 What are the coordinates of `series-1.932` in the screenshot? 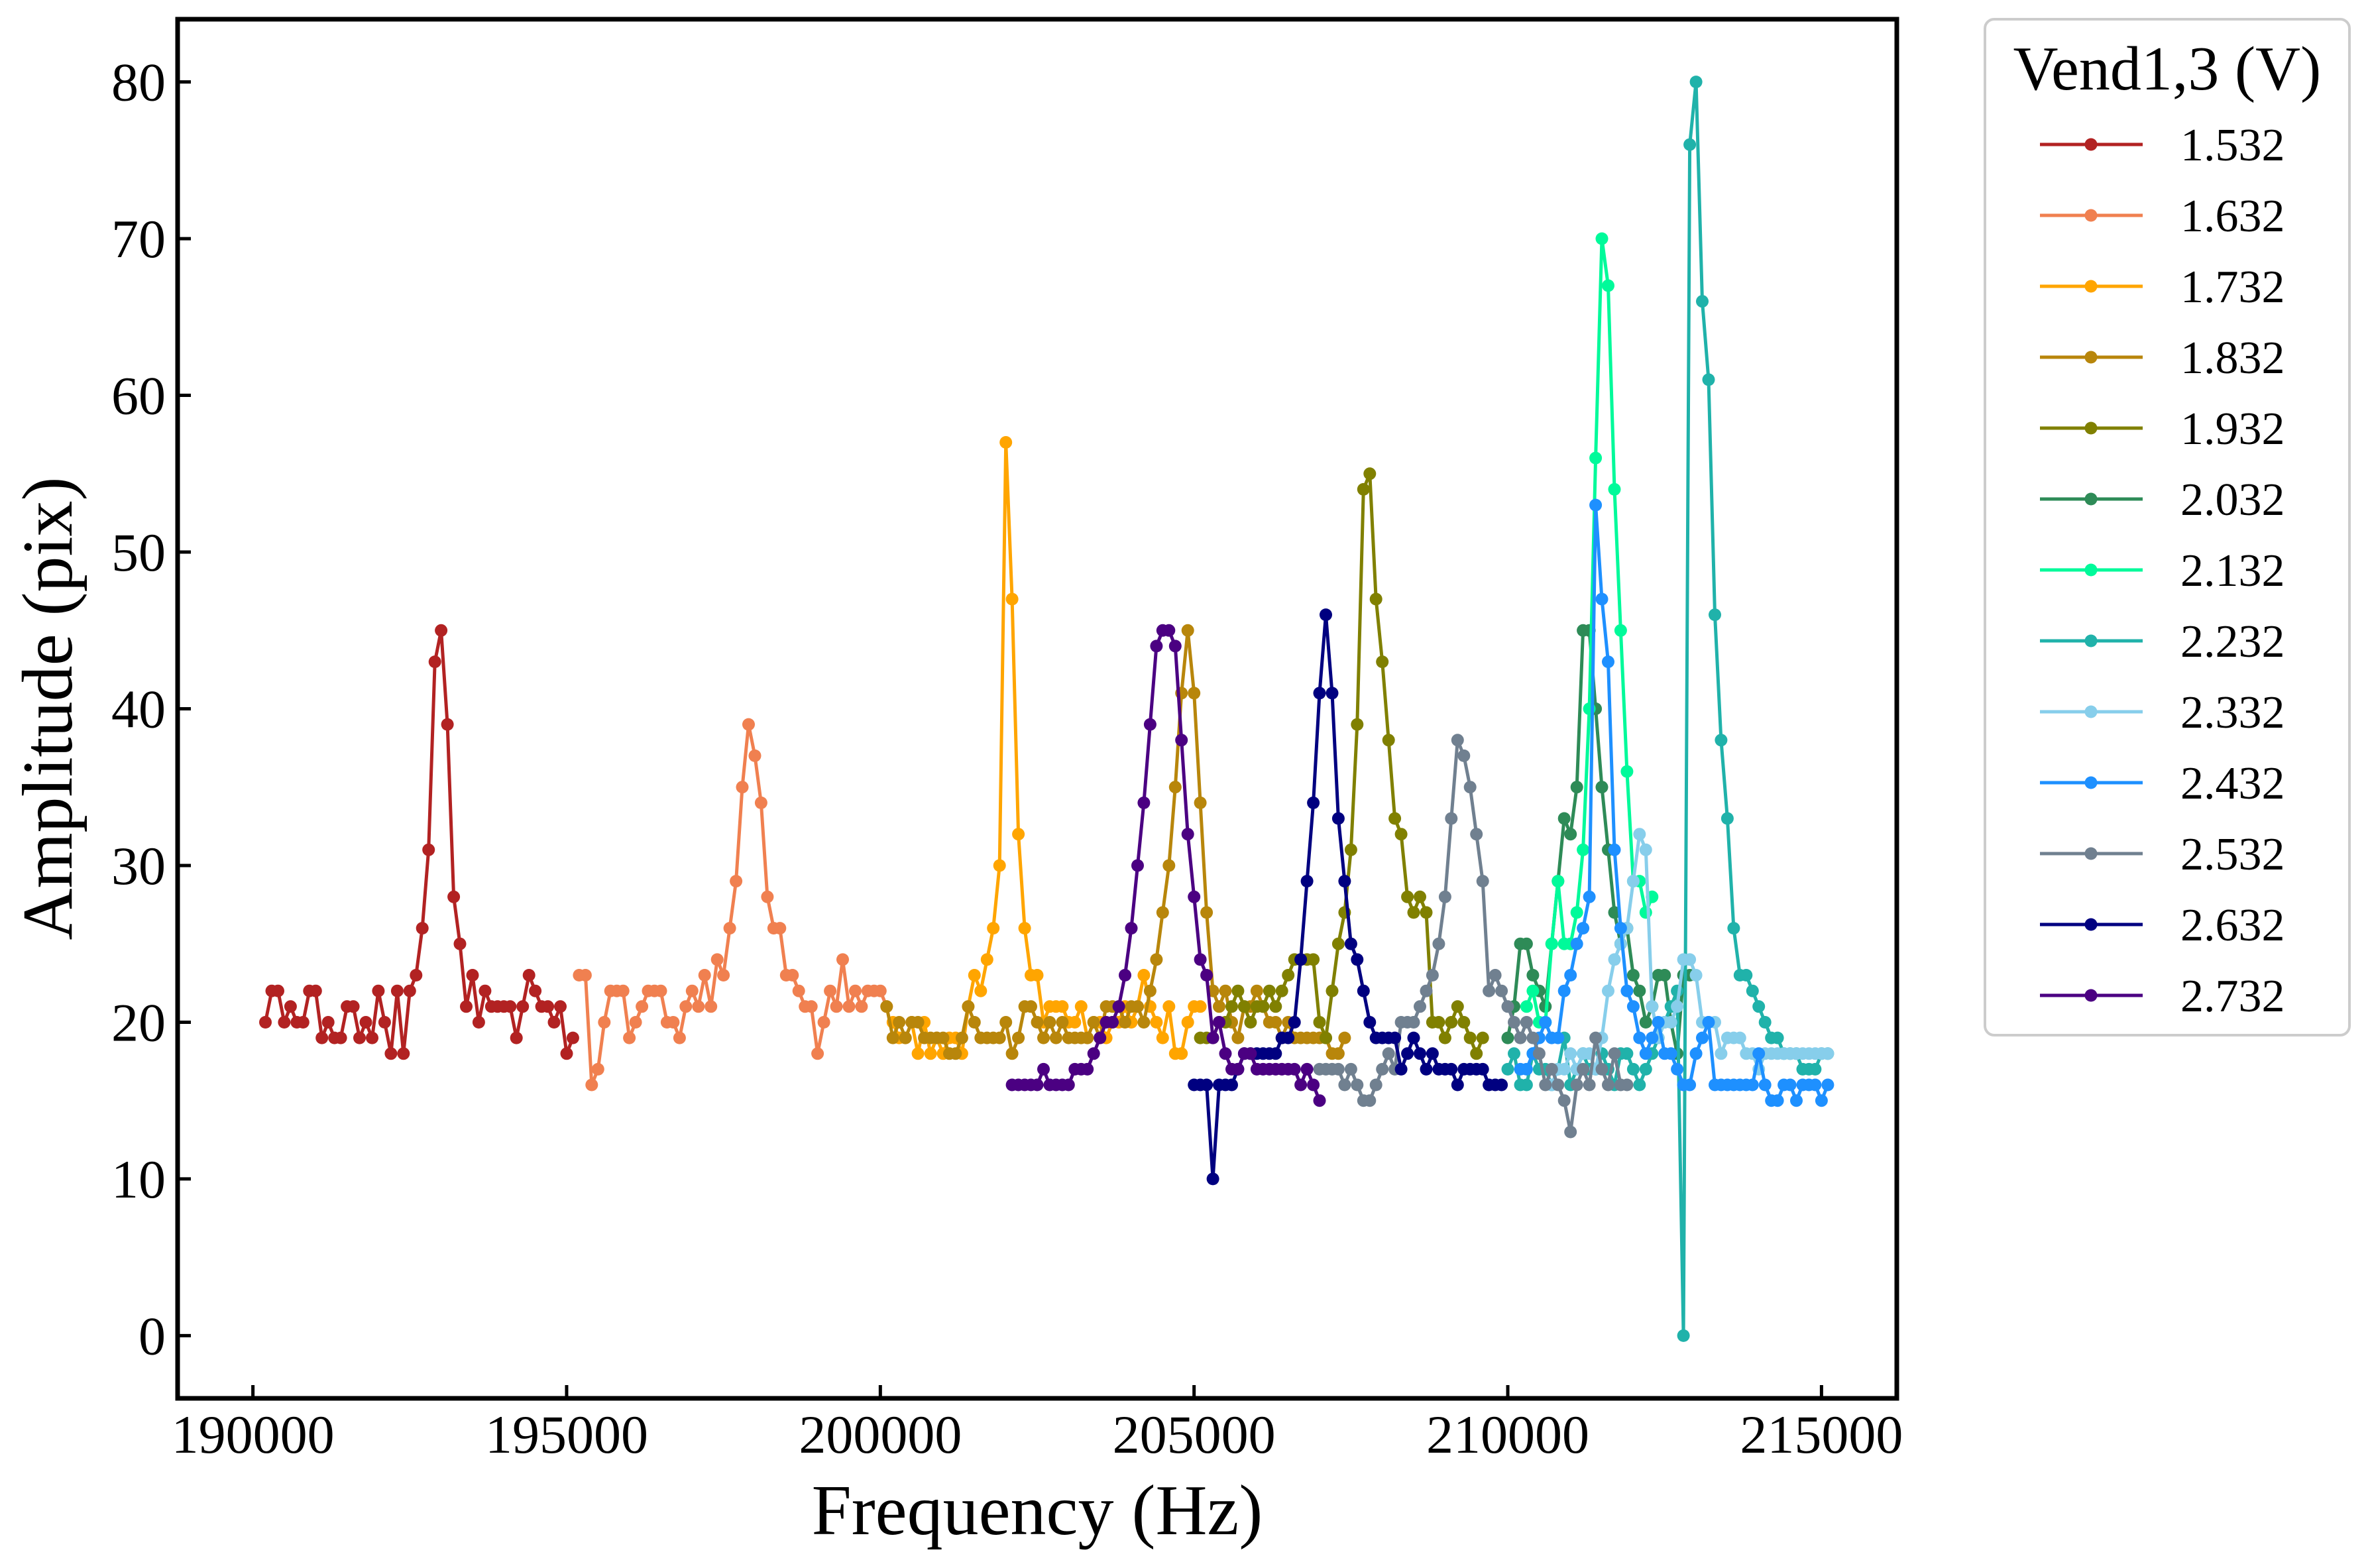 It's located at (1342, 763).